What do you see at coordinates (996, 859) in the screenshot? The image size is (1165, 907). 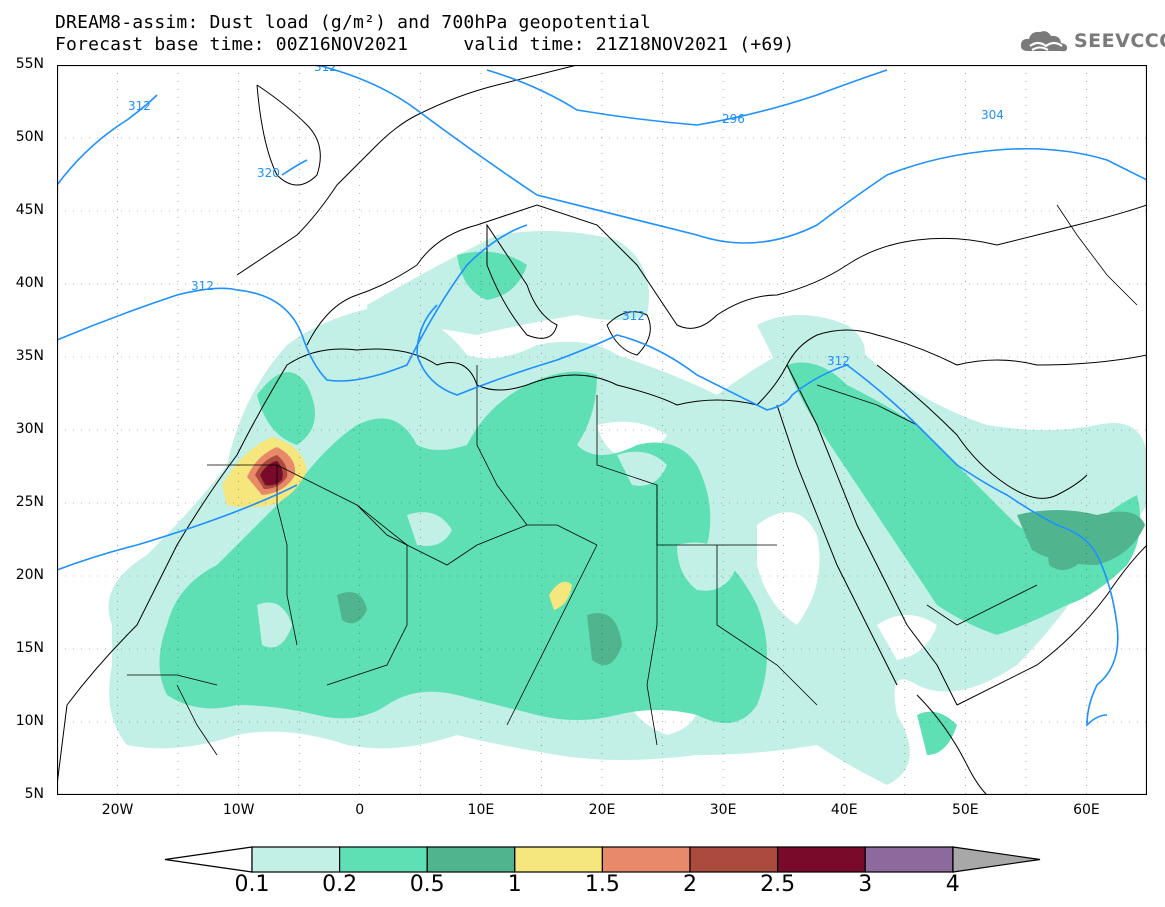 I see `colorbar-over-arrow` at bounding box center [996, 859].